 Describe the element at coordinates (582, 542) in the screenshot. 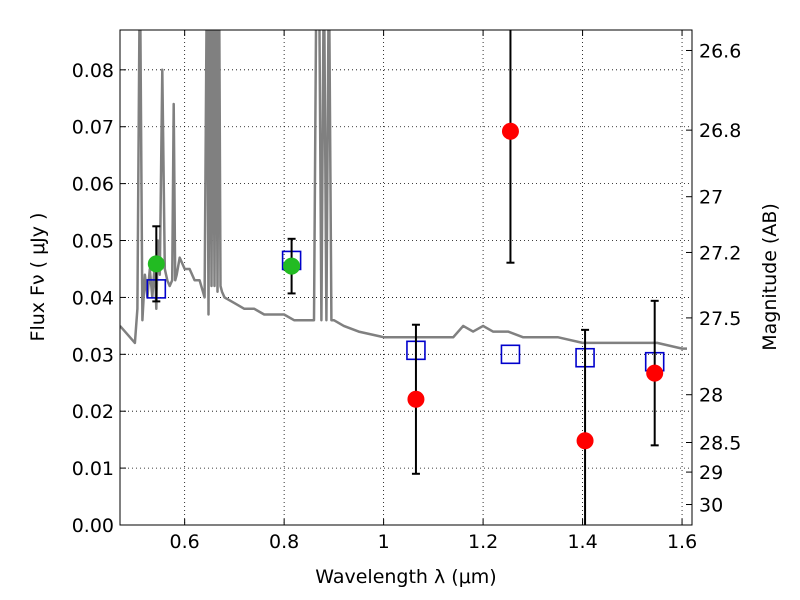

I see `x-tick-label: 1.4` at that location.